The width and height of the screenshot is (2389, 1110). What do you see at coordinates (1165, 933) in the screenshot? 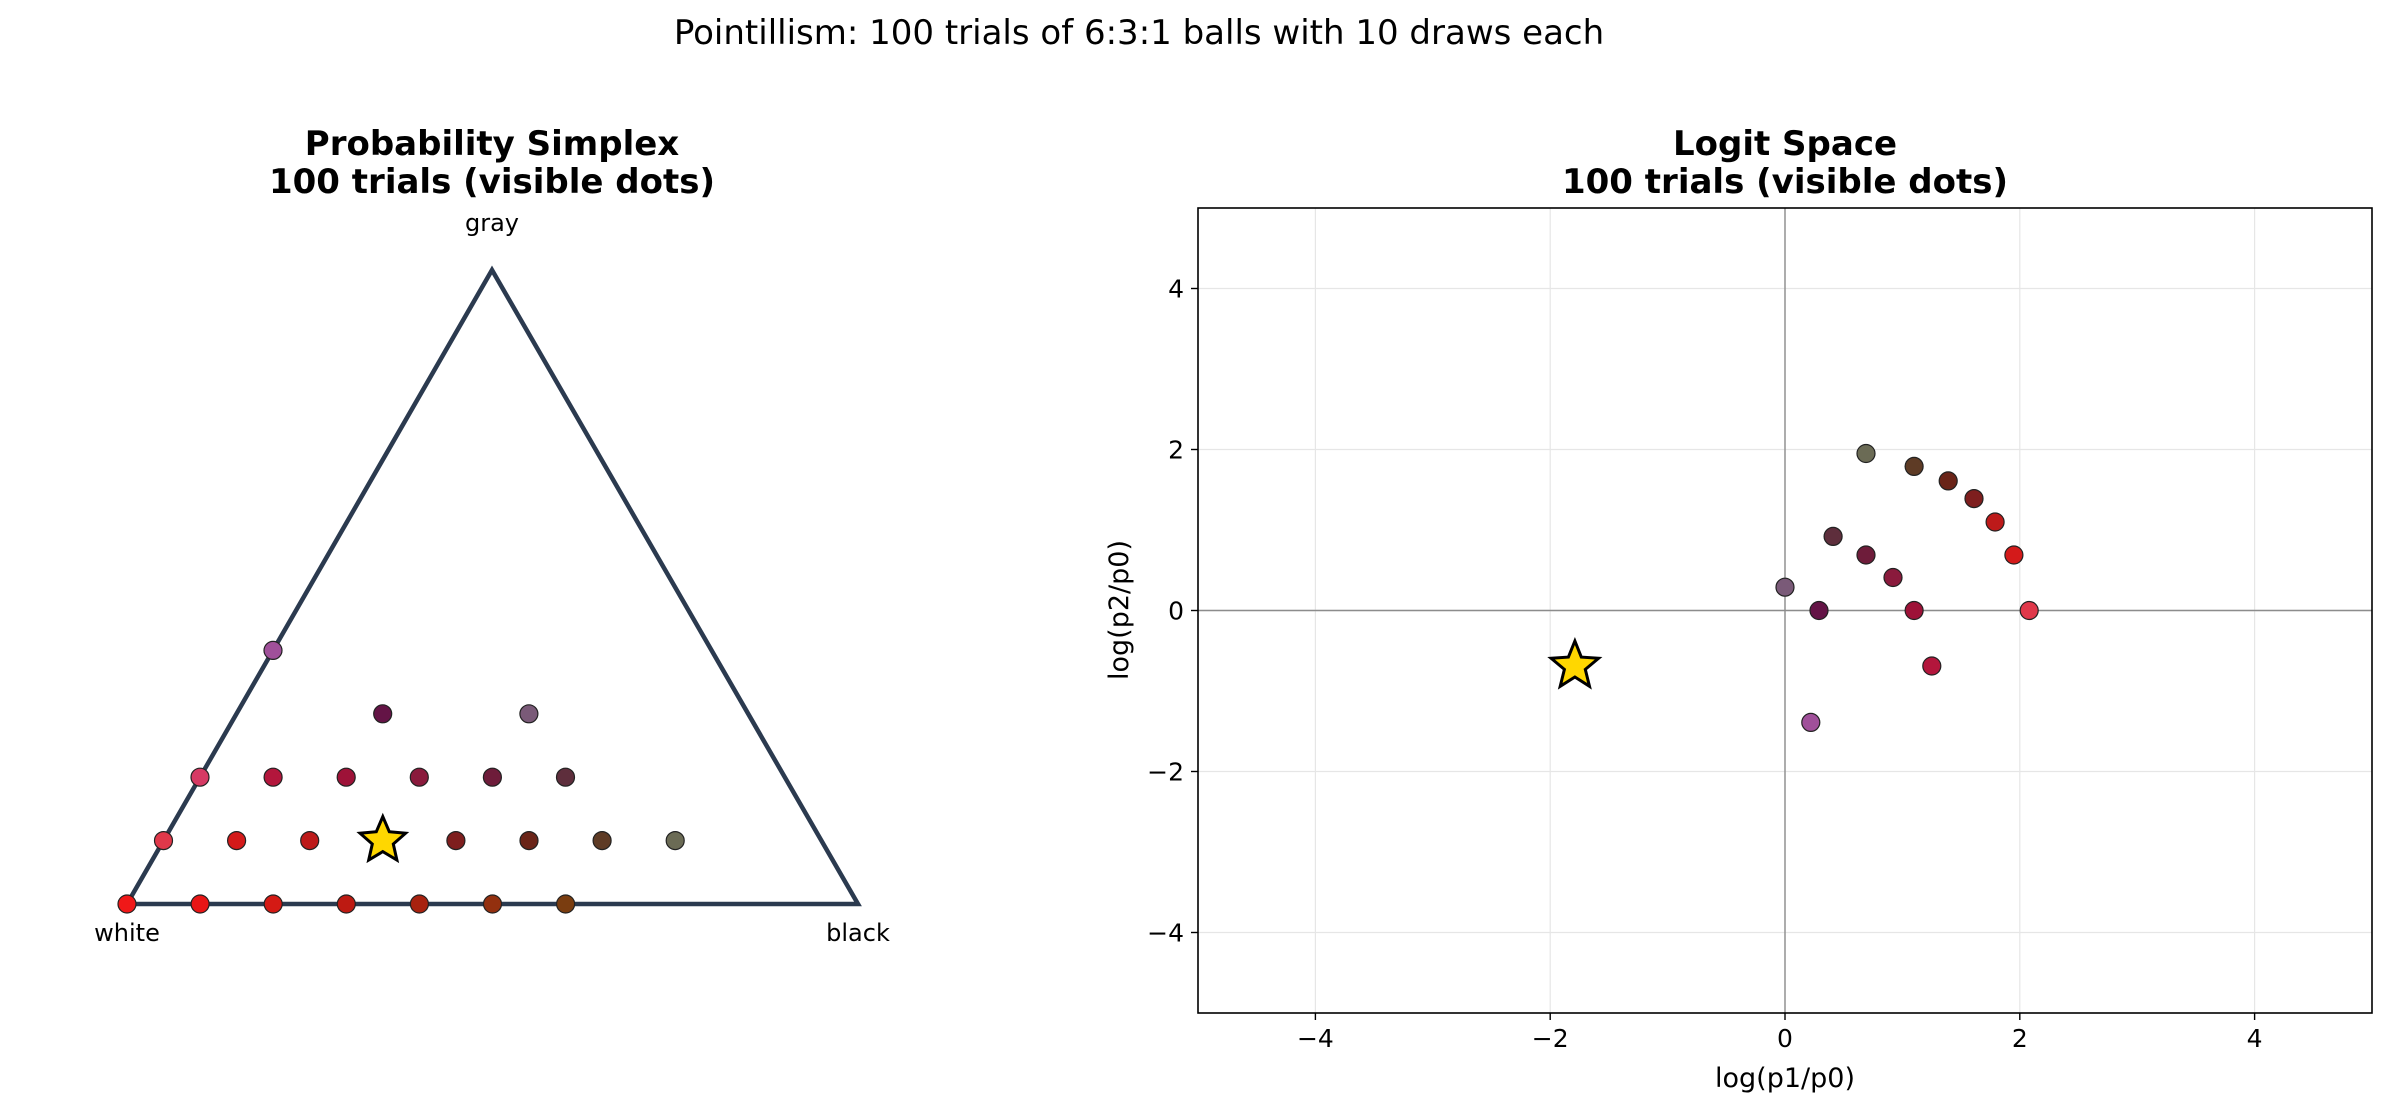
I see `logit-y-tick-label: −4` at bounding box center [1165, 933].